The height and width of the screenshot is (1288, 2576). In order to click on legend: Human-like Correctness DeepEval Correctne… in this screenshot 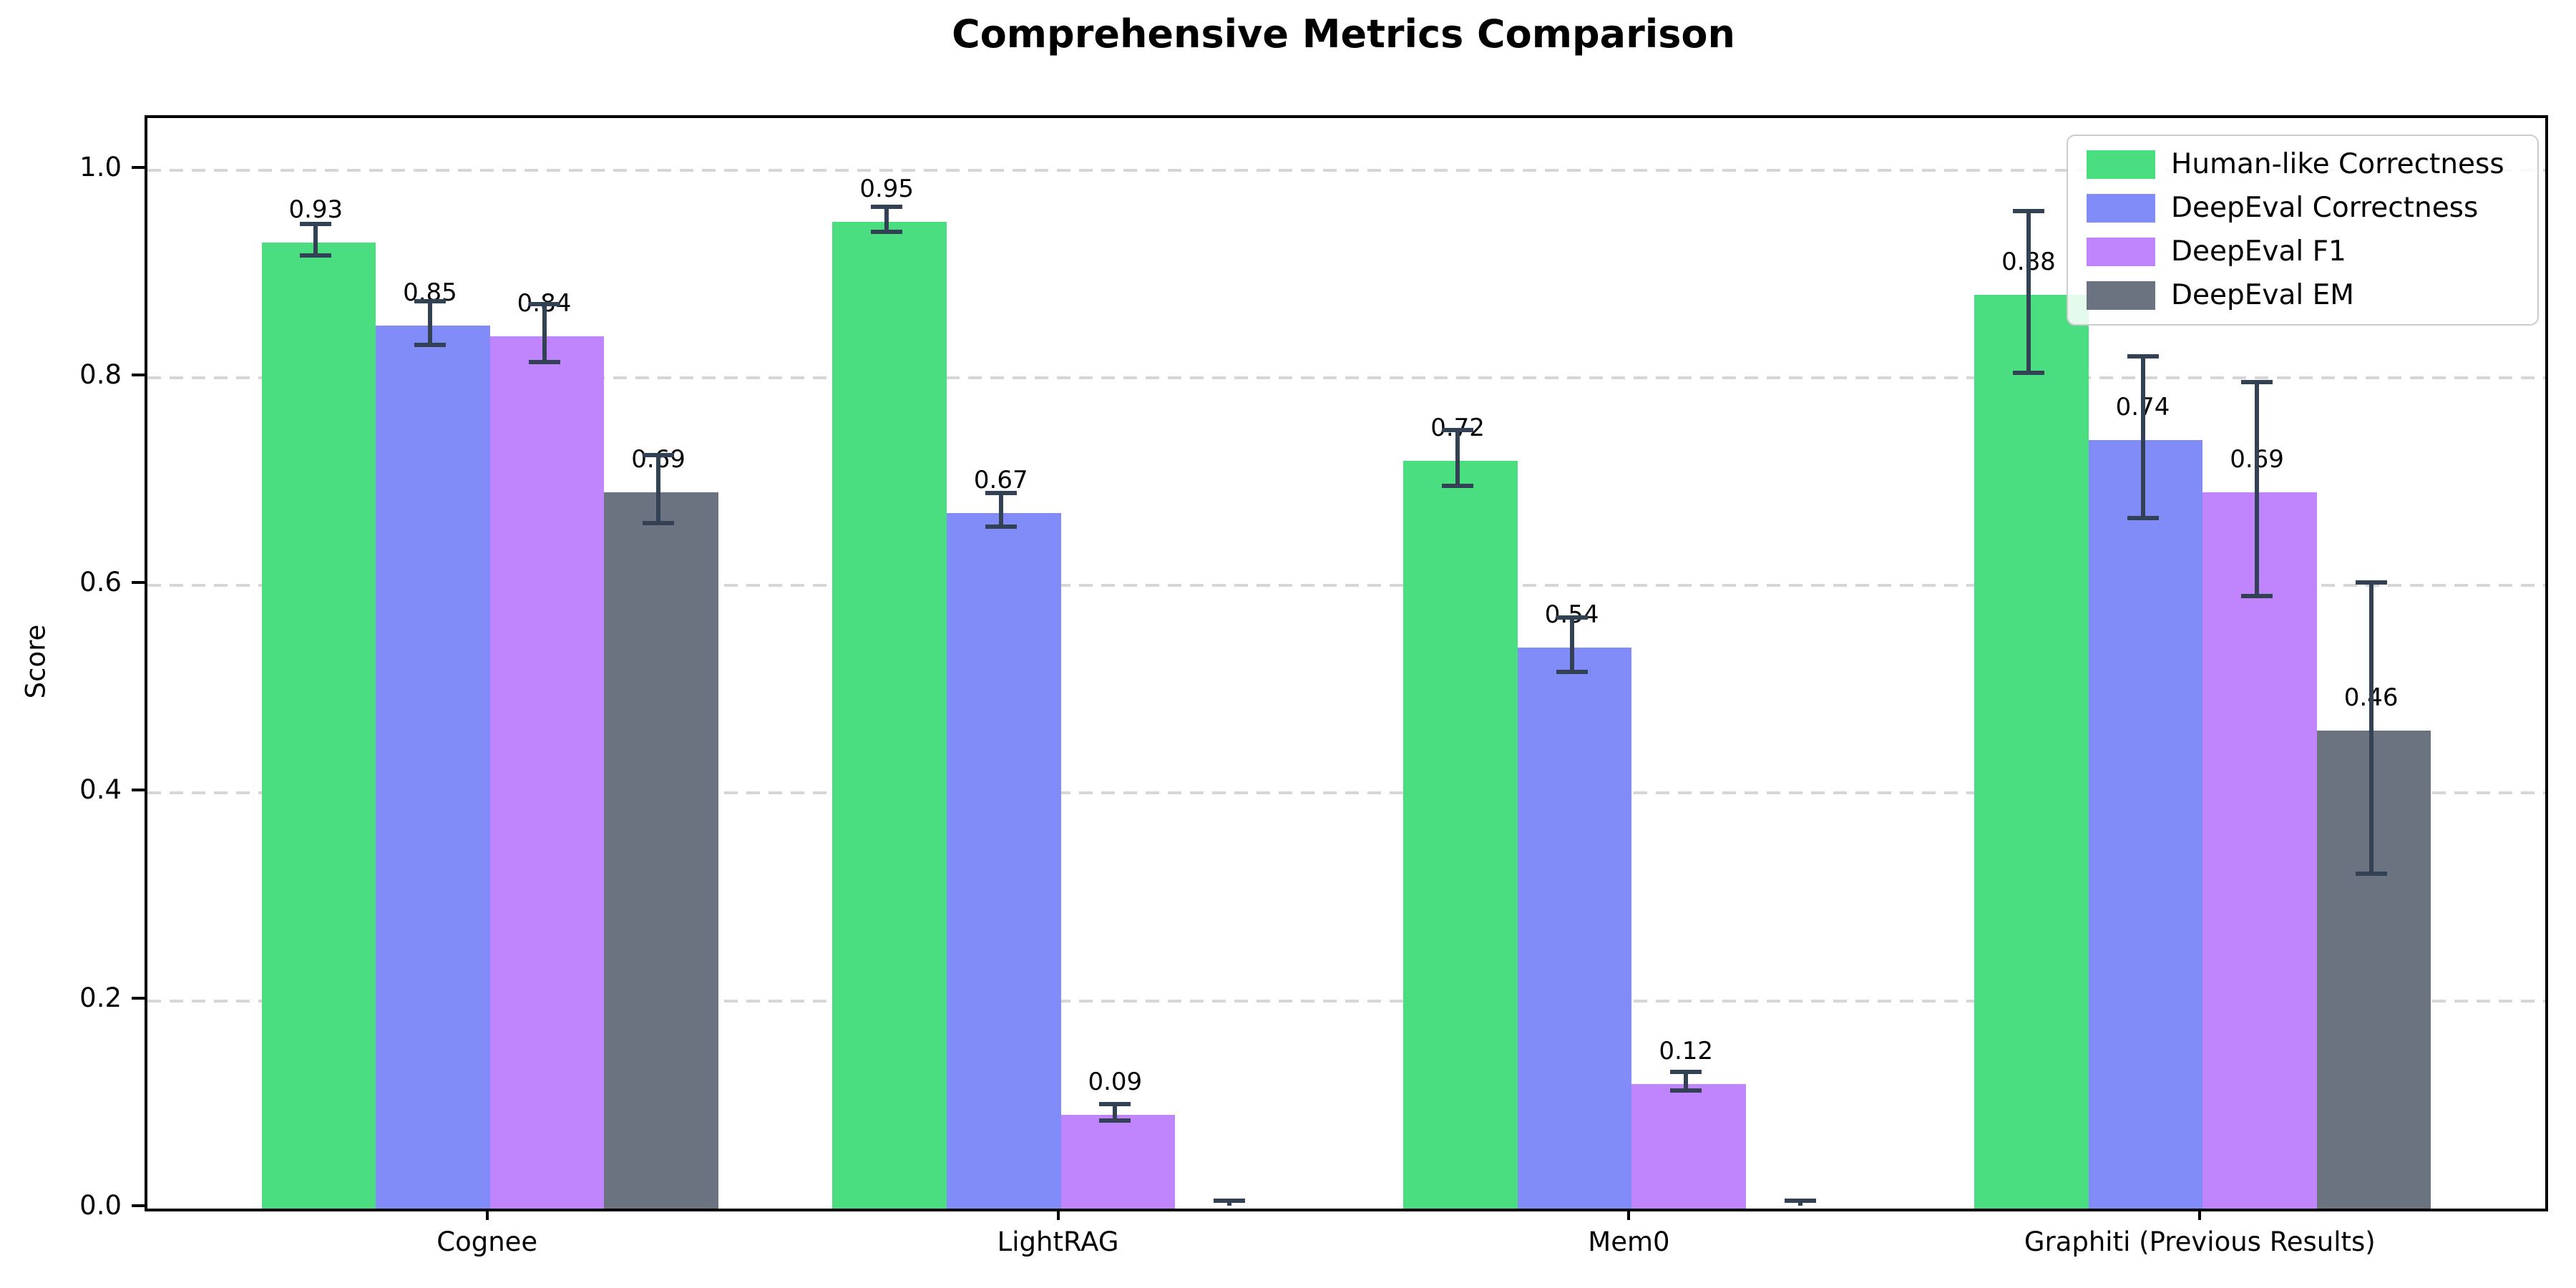, I will do `click(2303, 230)`.